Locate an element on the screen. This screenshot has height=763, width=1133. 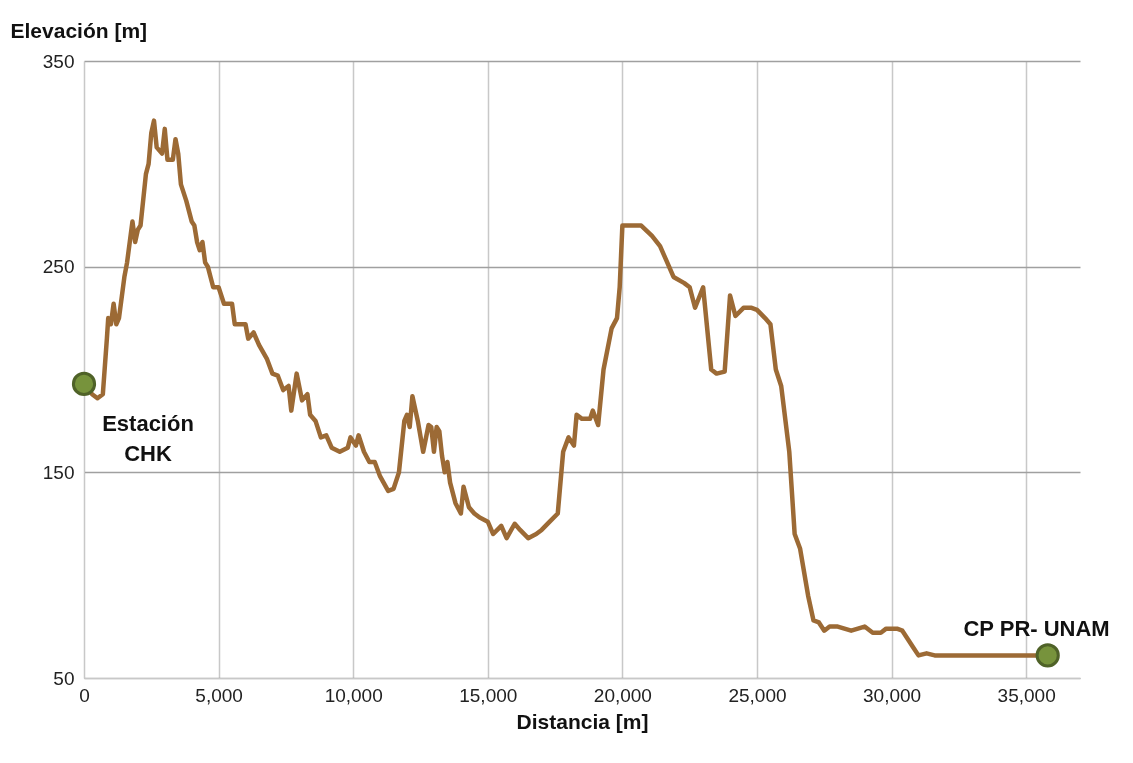
y-axis-title: Elevación [m] is located at coordinates (79, 30).